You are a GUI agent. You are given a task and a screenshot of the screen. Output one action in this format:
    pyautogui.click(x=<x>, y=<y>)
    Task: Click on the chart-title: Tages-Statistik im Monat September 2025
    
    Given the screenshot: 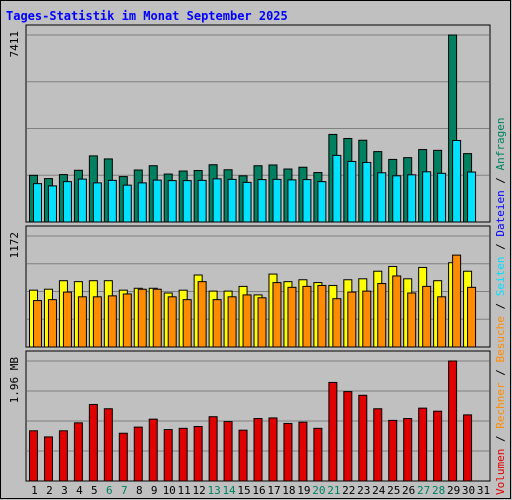 What is the action you would take?
    pyautogui.click(x=147, y=16)
    